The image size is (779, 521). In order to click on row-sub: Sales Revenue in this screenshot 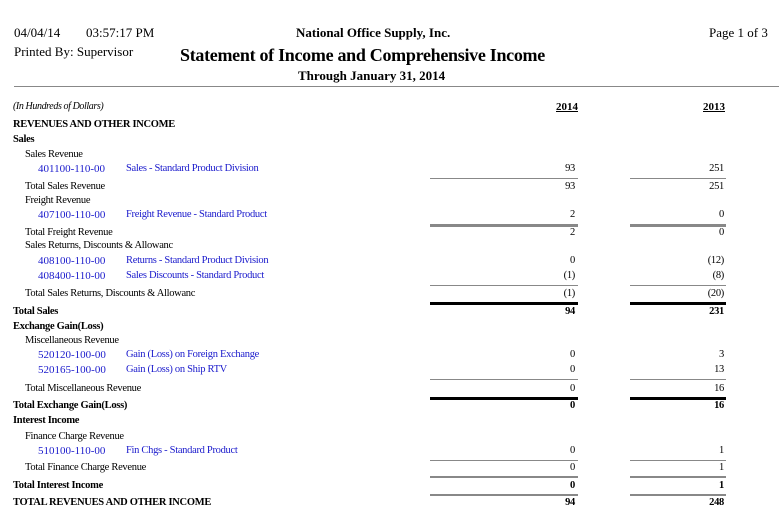, I will do `click(389, 155)`.